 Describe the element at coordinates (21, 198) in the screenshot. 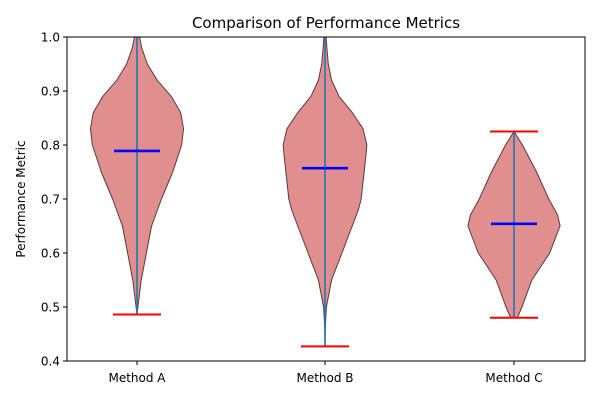

I see `y-axis-label: Performance Metric` at that location.